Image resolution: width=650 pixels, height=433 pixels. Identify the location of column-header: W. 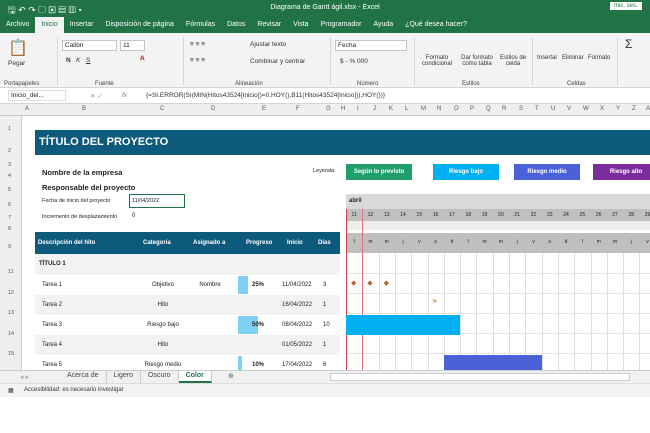
(586, 109).